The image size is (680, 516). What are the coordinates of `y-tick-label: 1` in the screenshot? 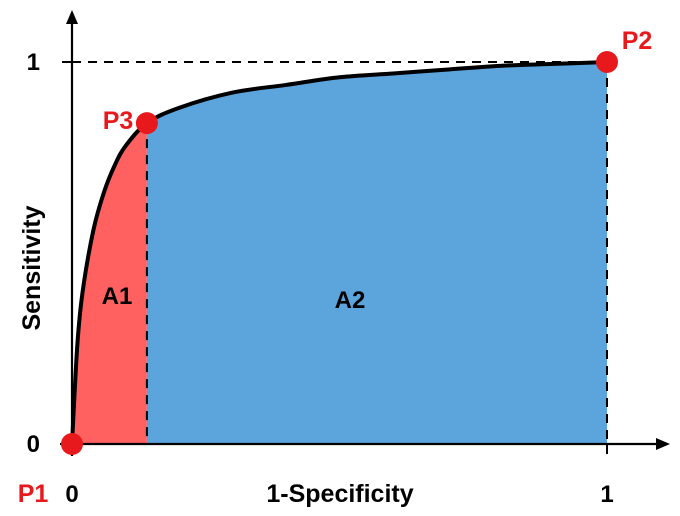 It's located at (33, 62).